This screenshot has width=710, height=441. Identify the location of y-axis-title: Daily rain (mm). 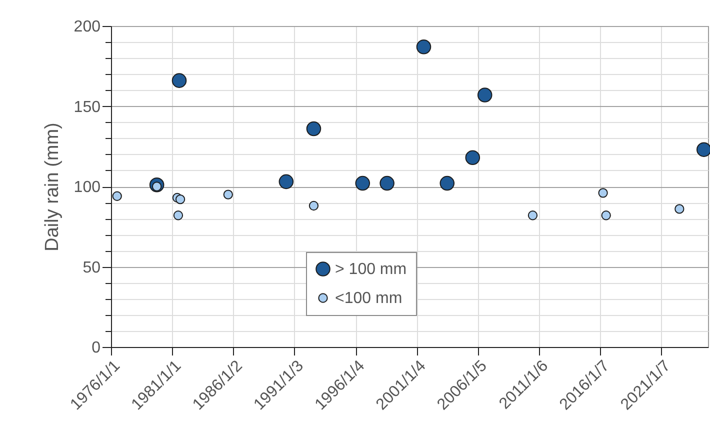
(52, 187).